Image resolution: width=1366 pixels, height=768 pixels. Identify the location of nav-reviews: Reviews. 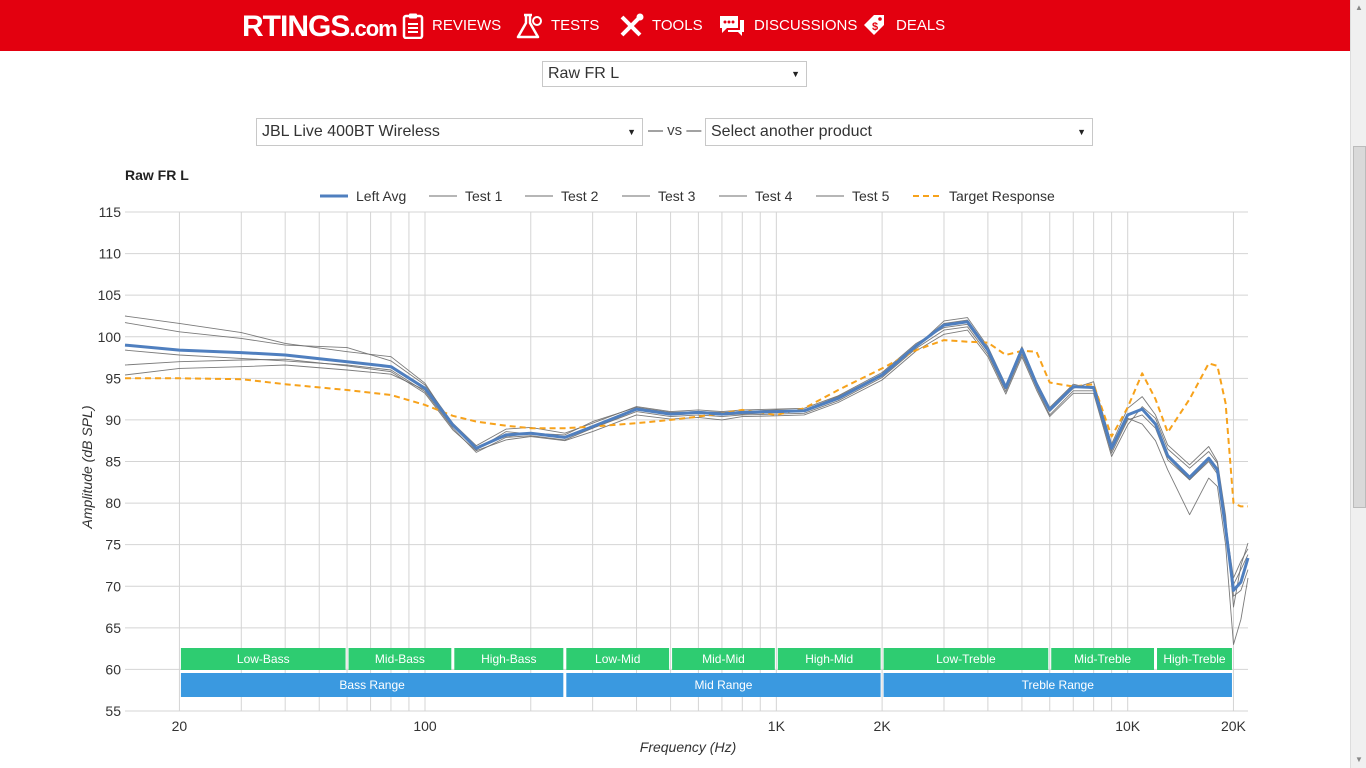
(451, 25).